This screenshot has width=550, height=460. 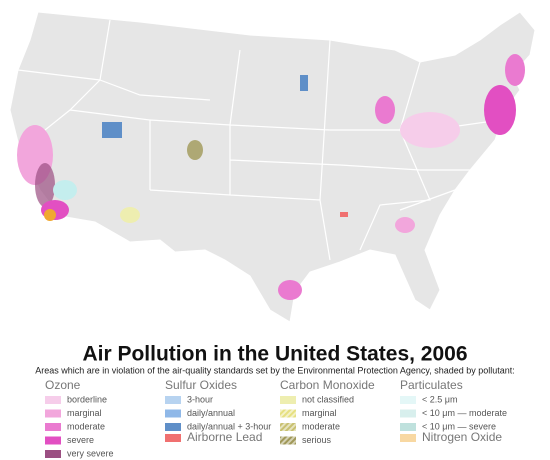 What do you see at coordinates (274, 354) in the screenshot?
I see `title: Air Pollution in the United States, 2006` at bounding box center [274, 354].